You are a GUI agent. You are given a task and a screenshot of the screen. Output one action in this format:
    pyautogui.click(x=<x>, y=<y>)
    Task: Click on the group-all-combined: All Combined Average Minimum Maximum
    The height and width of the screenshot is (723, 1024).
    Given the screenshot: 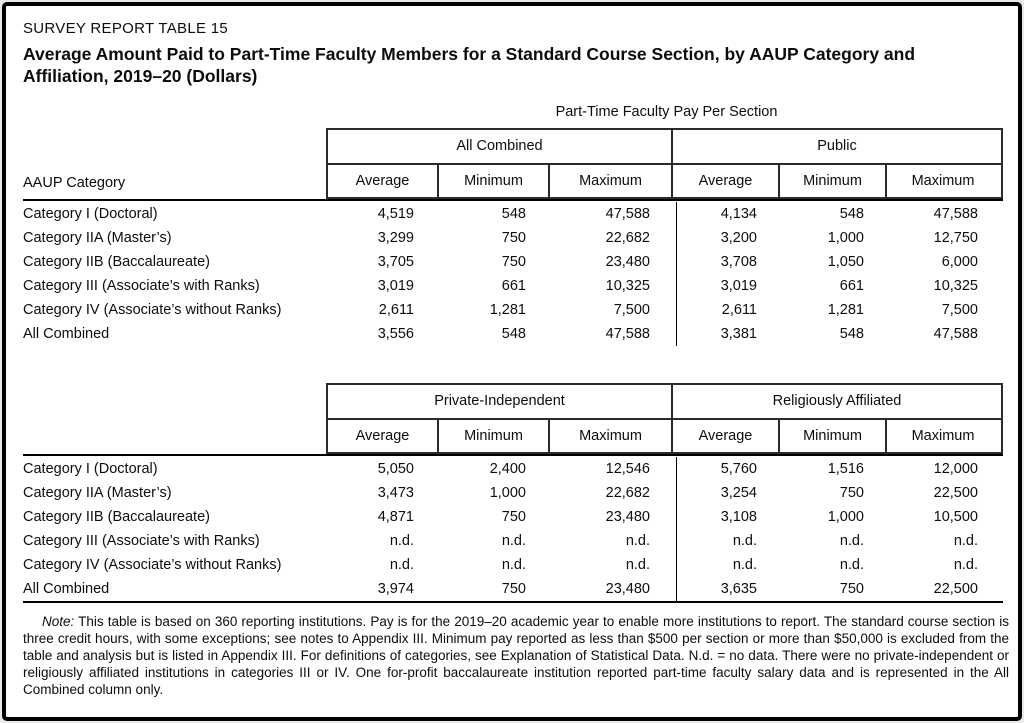 What is the action you would take?
    pyautogui.click(x=499, y=163)
    